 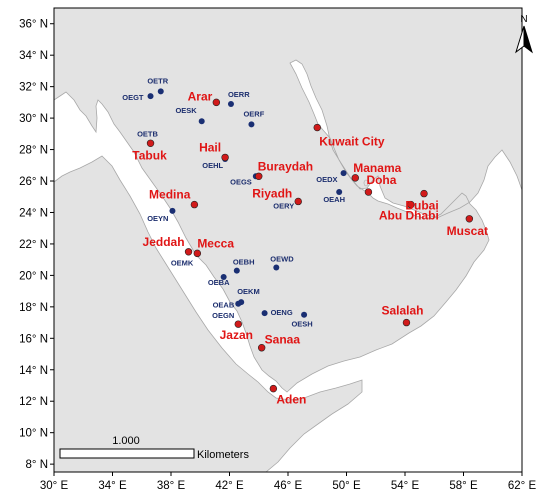 What do you see at coordinates (285, 166) in the screenshot?
I see `city-label: Buraydah` at bounding box center [285, 166].